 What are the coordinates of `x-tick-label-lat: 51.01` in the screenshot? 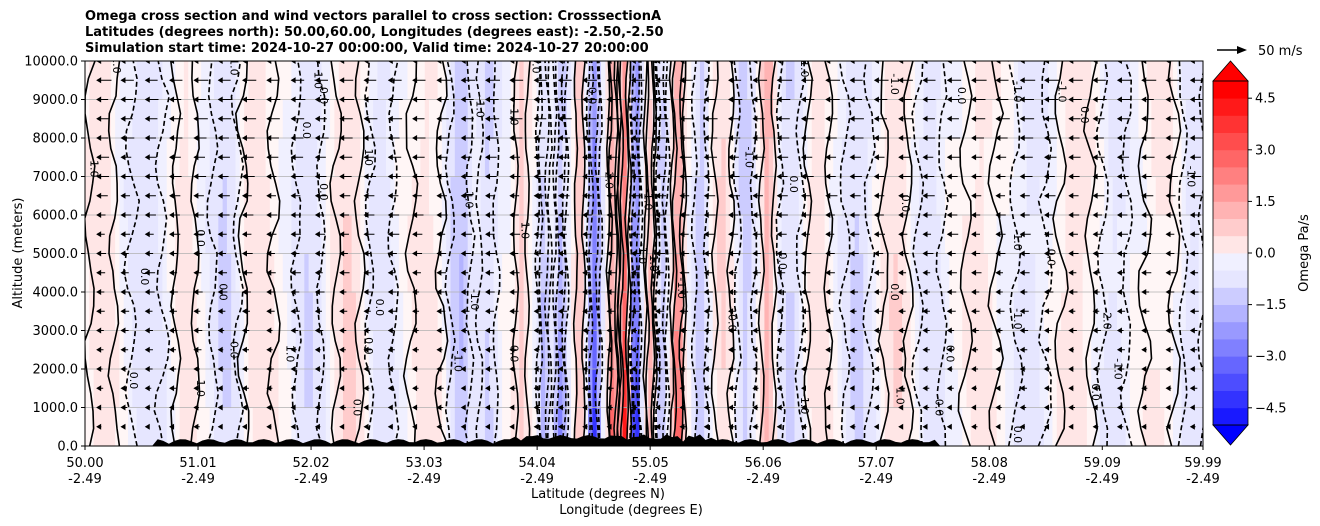 It's located at (197, 463).